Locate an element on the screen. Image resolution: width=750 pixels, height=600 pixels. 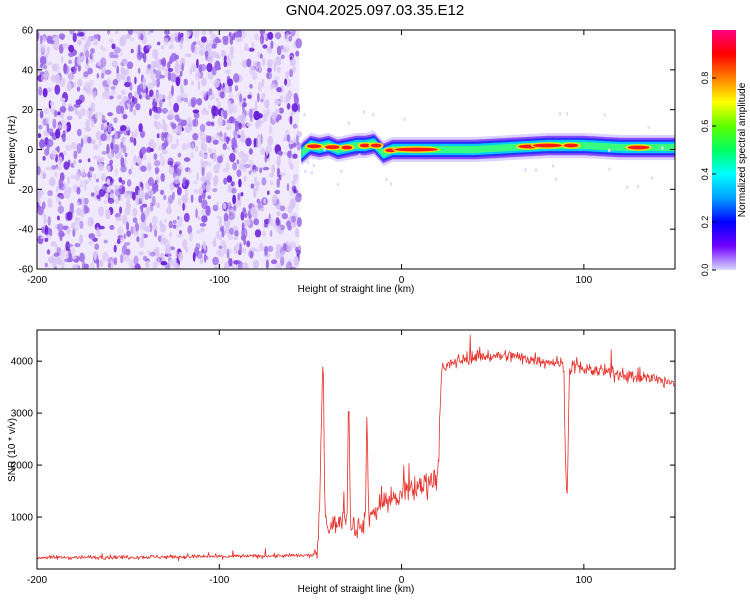
signal-hotspot is located at coordinates (365, 145).